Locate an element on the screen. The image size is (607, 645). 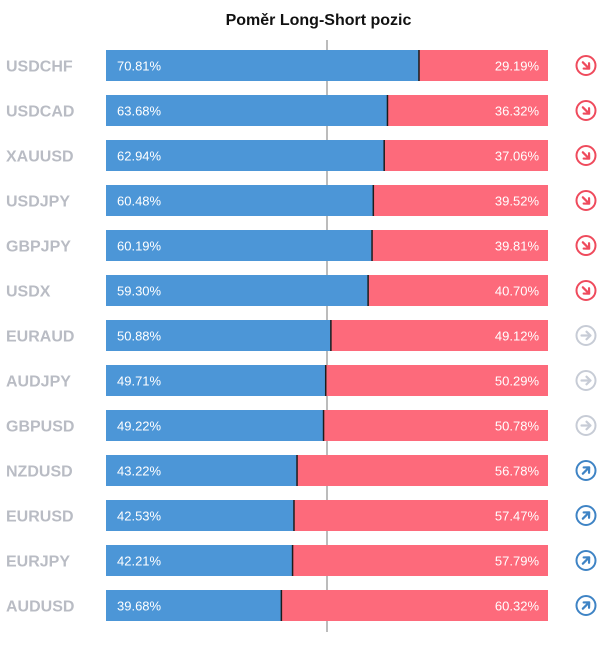
short-value-label: 40.70% is located at coordinates (517, 291).